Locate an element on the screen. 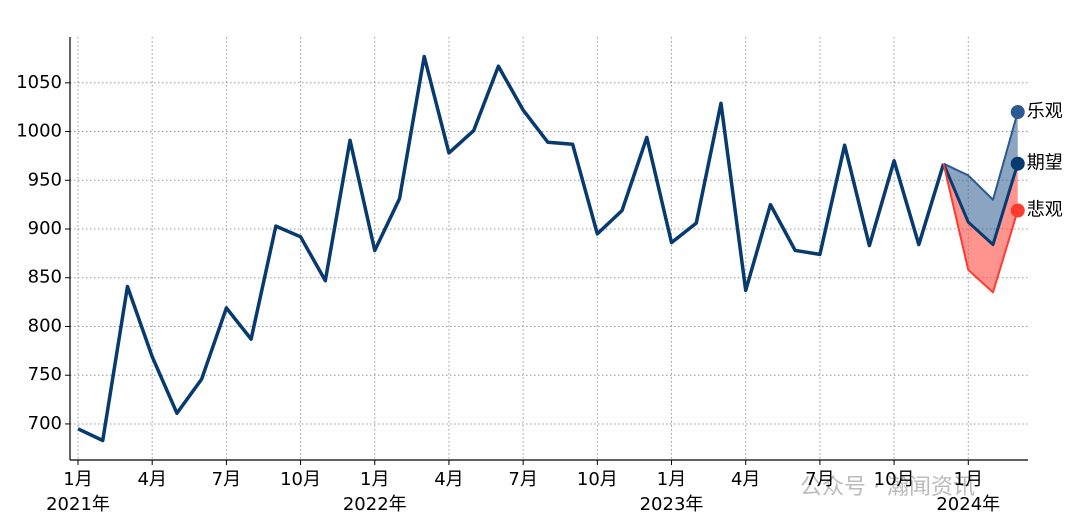 The image size is (1080, 528). y-tick-label: 800 is located at coordinates (45, 325).